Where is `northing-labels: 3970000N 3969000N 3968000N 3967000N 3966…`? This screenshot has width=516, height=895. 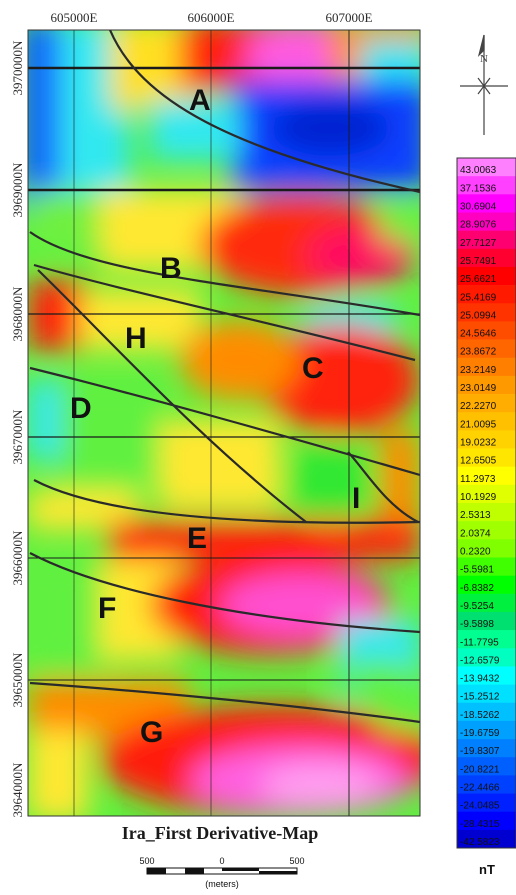
northing-labels: 3970000N 3969000N 3968000N 3967000N 3966… is located at coordinates (17, 429).